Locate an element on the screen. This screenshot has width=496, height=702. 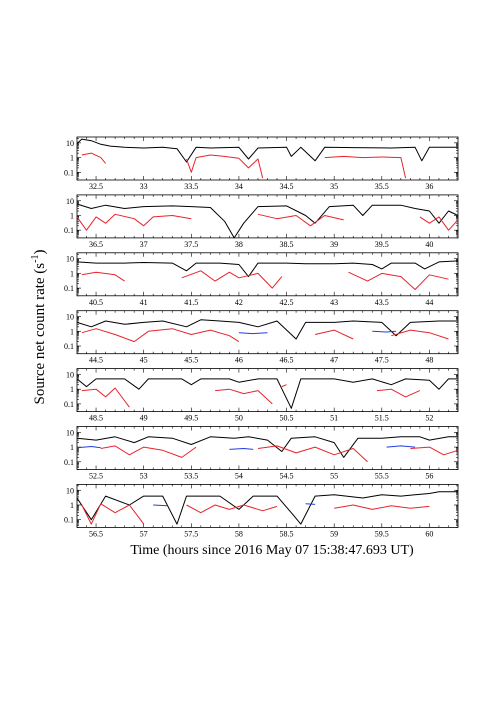
x-tick-label: 43 is located at coordinates (334, 302).